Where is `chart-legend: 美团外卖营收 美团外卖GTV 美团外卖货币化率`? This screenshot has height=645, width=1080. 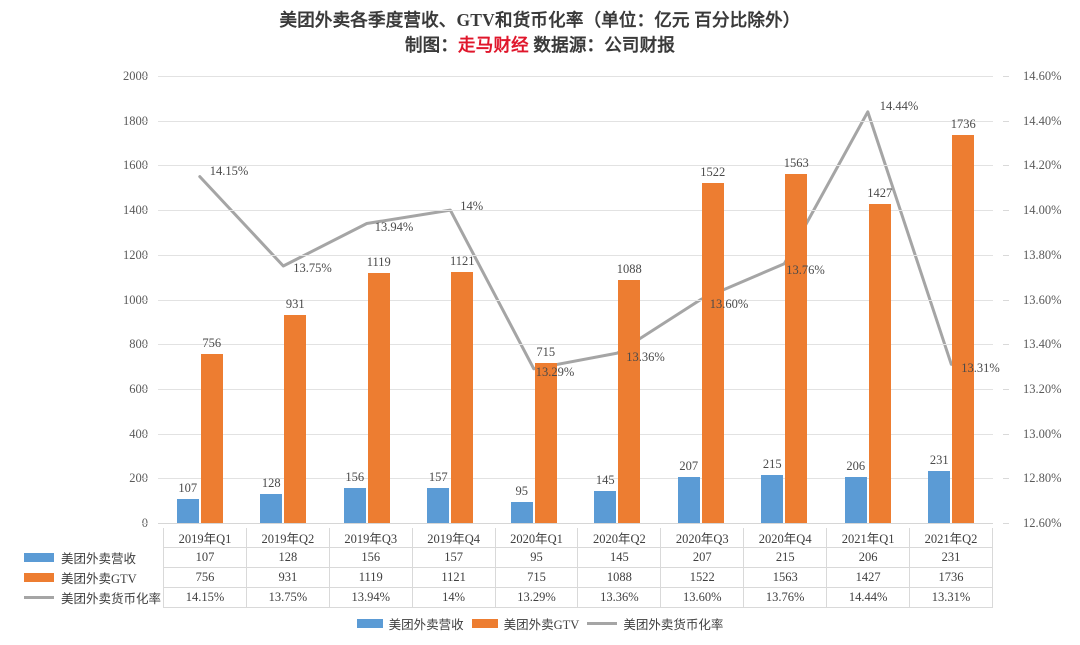 chart-legend: 美团外卖营收 美团外卖GTV 美团外卖货币化率 is located at coordinates (540, 623).